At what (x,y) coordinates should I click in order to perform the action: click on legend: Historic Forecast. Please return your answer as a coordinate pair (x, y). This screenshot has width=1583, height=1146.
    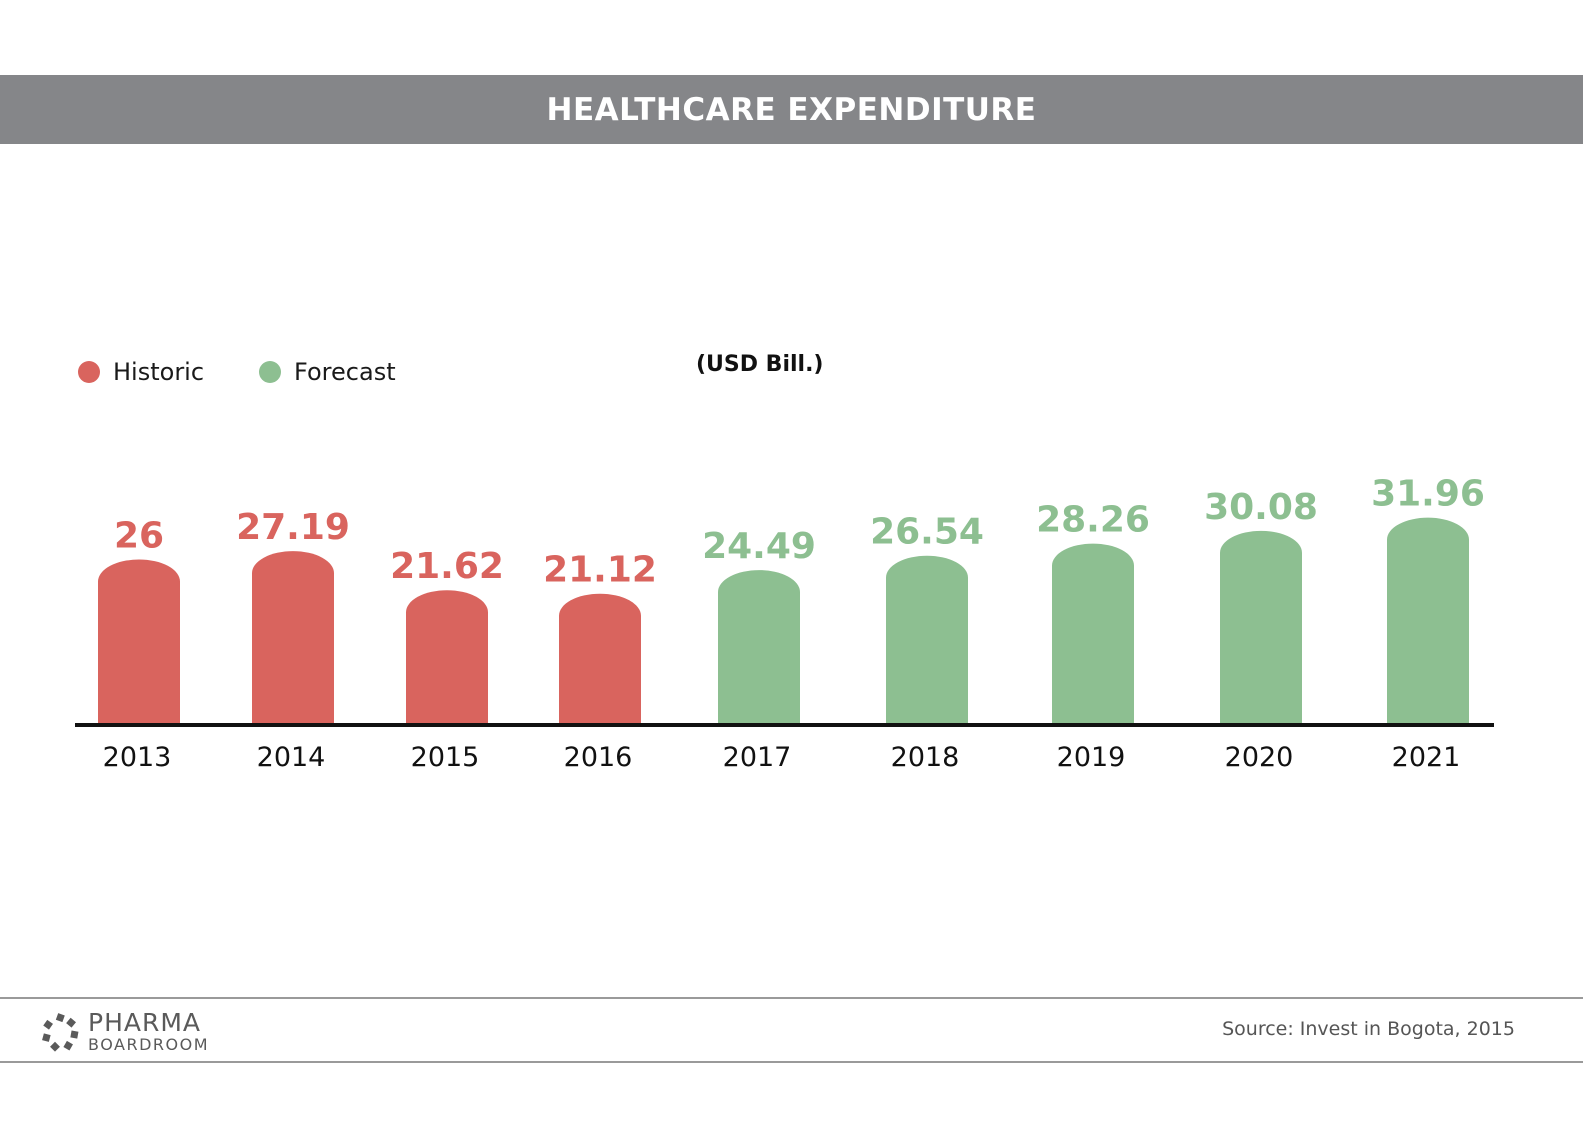
    Looking at the image, I should click on (264, 372).